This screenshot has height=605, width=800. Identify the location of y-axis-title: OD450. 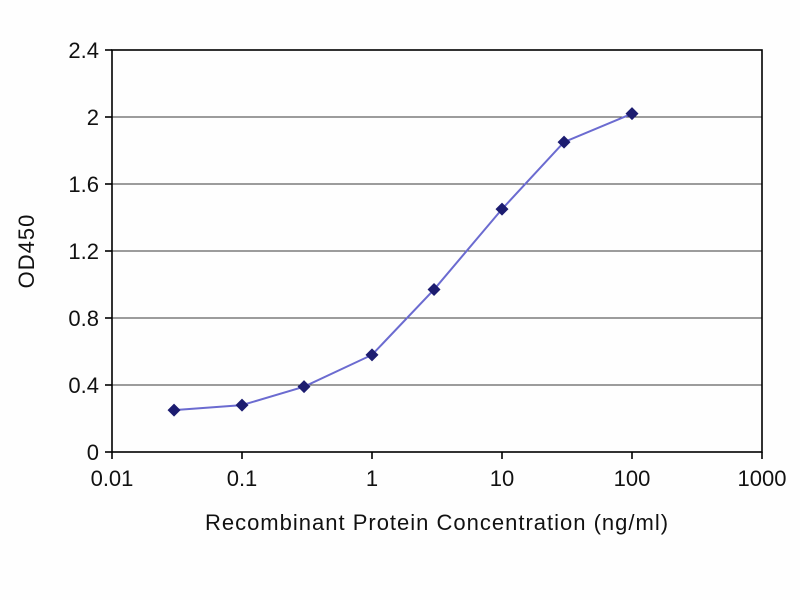
(26, 251).